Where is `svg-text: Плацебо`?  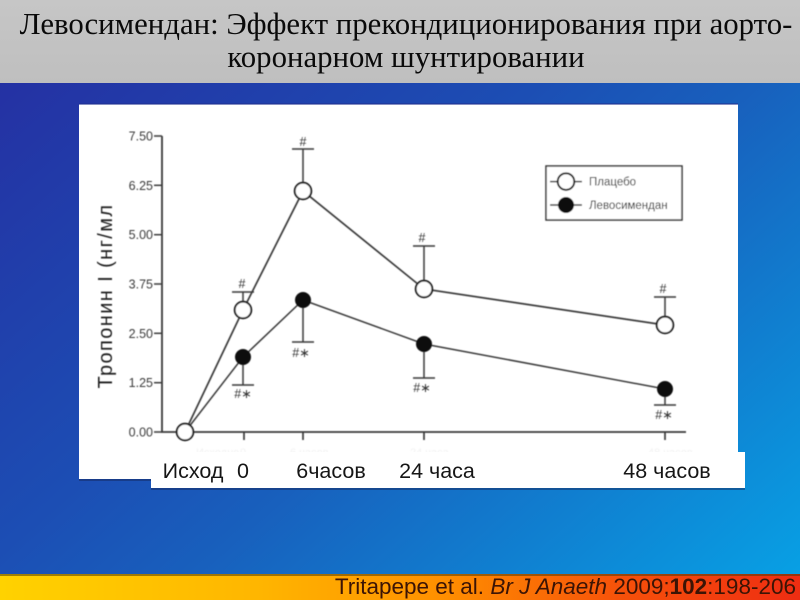 svg-text: Плацебо is located at coordinates (612, 183).